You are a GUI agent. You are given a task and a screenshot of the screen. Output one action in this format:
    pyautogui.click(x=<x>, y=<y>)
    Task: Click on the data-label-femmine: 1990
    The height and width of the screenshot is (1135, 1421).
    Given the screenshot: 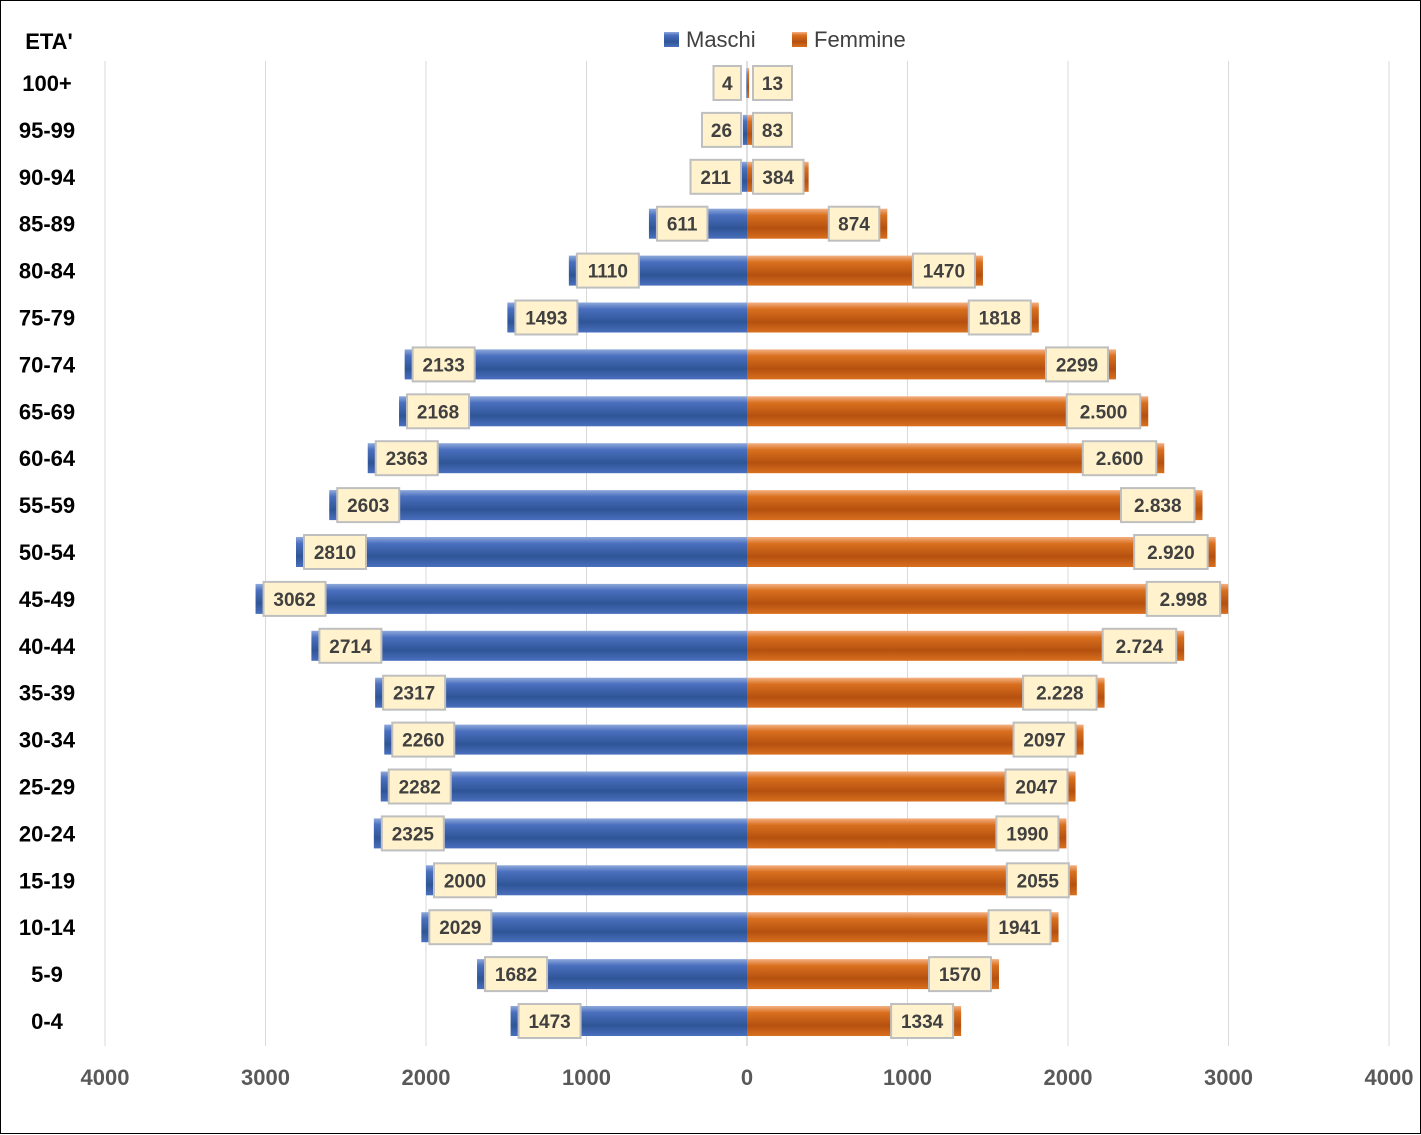 What is the action you would take?
    pyautogui.click(x=1027, y=834)
    